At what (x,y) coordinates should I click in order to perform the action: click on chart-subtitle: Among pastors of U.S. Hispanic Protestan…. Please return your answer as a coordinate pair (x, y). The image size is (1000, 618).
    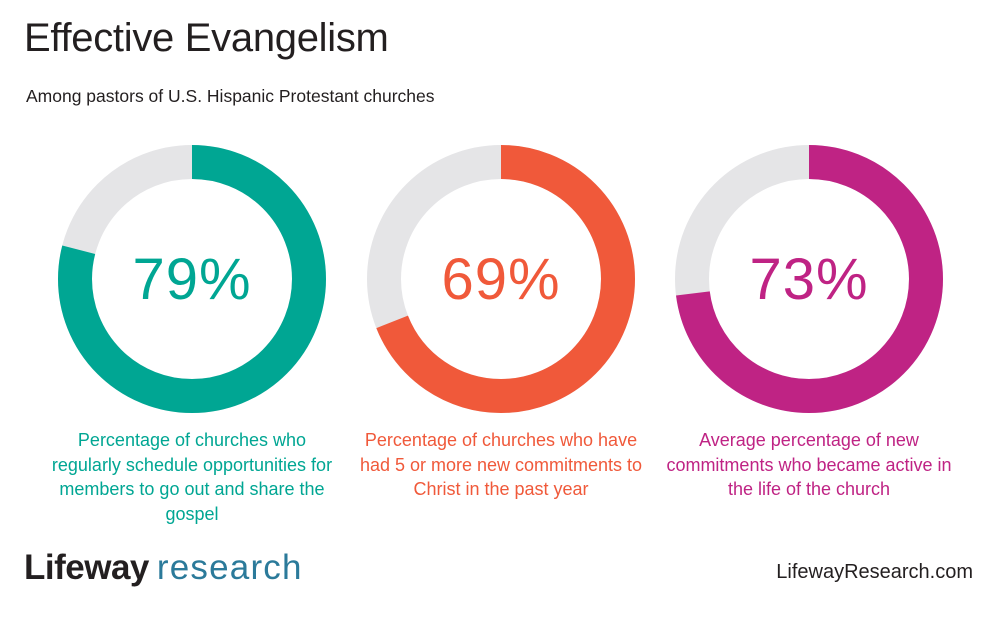
    Looking at the image, I should click on (230, 96).